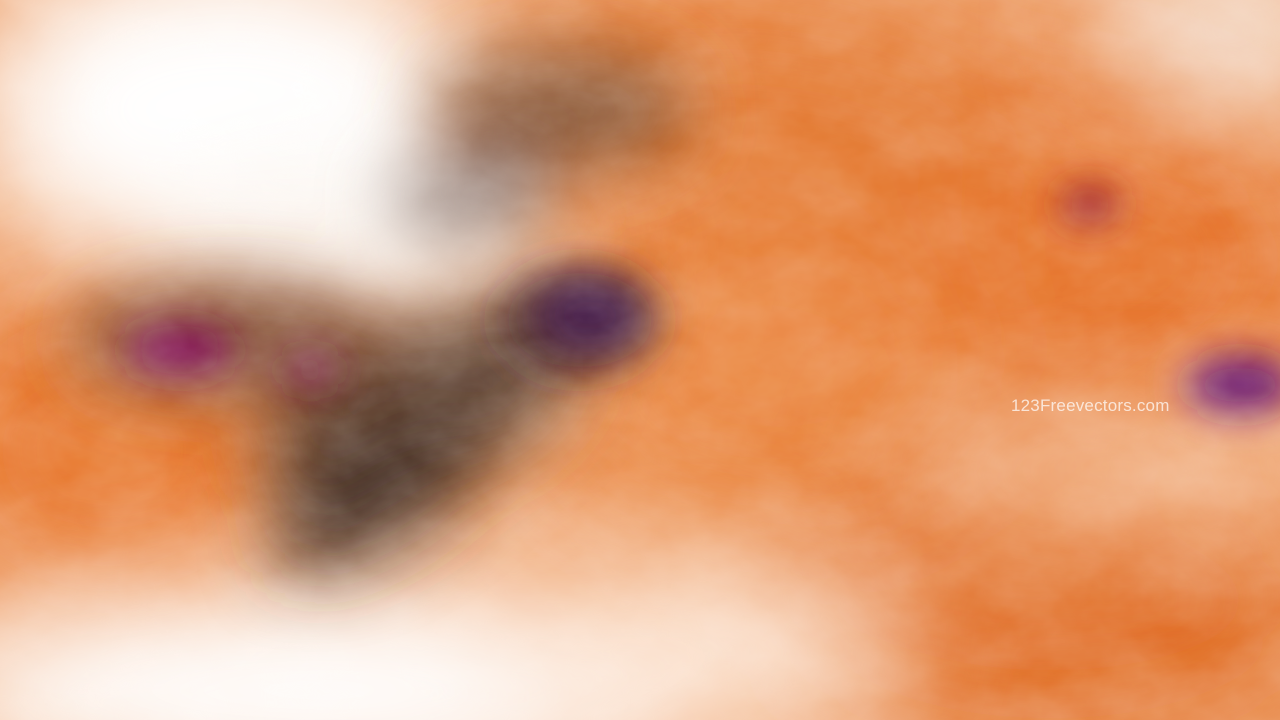  Describe the element at coordinates (1090, 405) in the screenshot. I see `watermark-text: 123Freevectors.com` at that location.